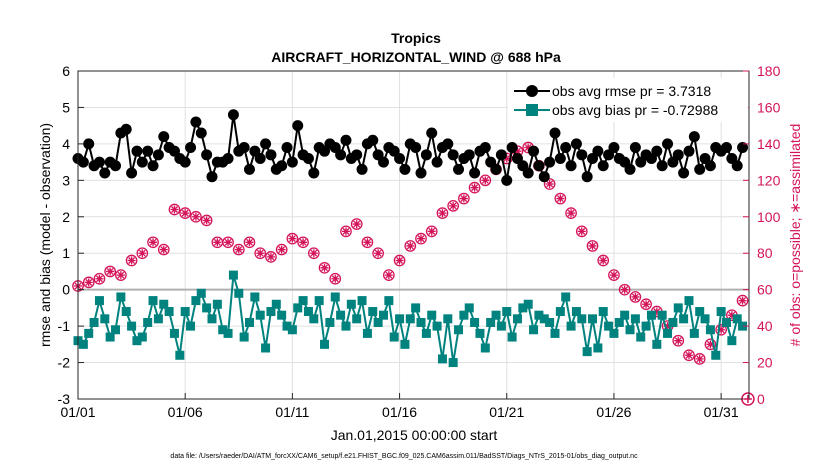 The height and width of the screenshot is (470, 830). Describe the element at coordinates (769, 144) in the screenshot. I see `y-right-tick-label: 140` at that location.